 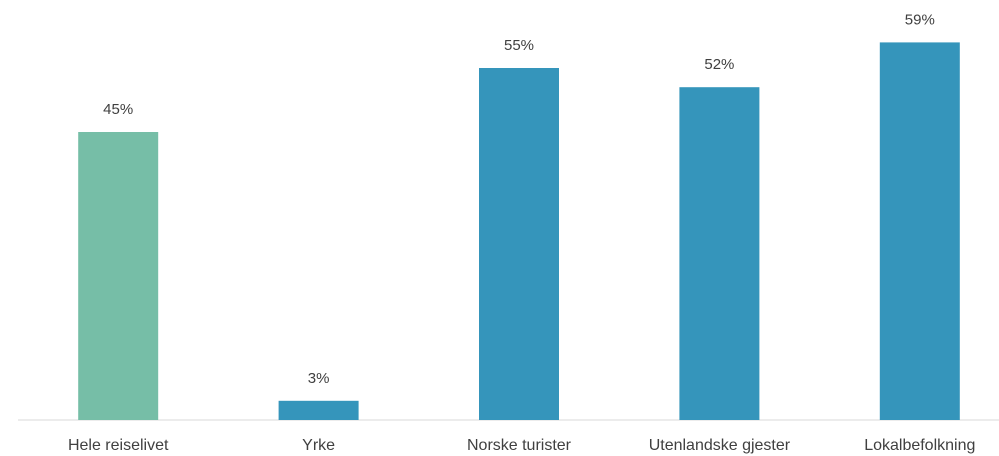 I want to click on value-label: 52%, so click(x=719, y=64).